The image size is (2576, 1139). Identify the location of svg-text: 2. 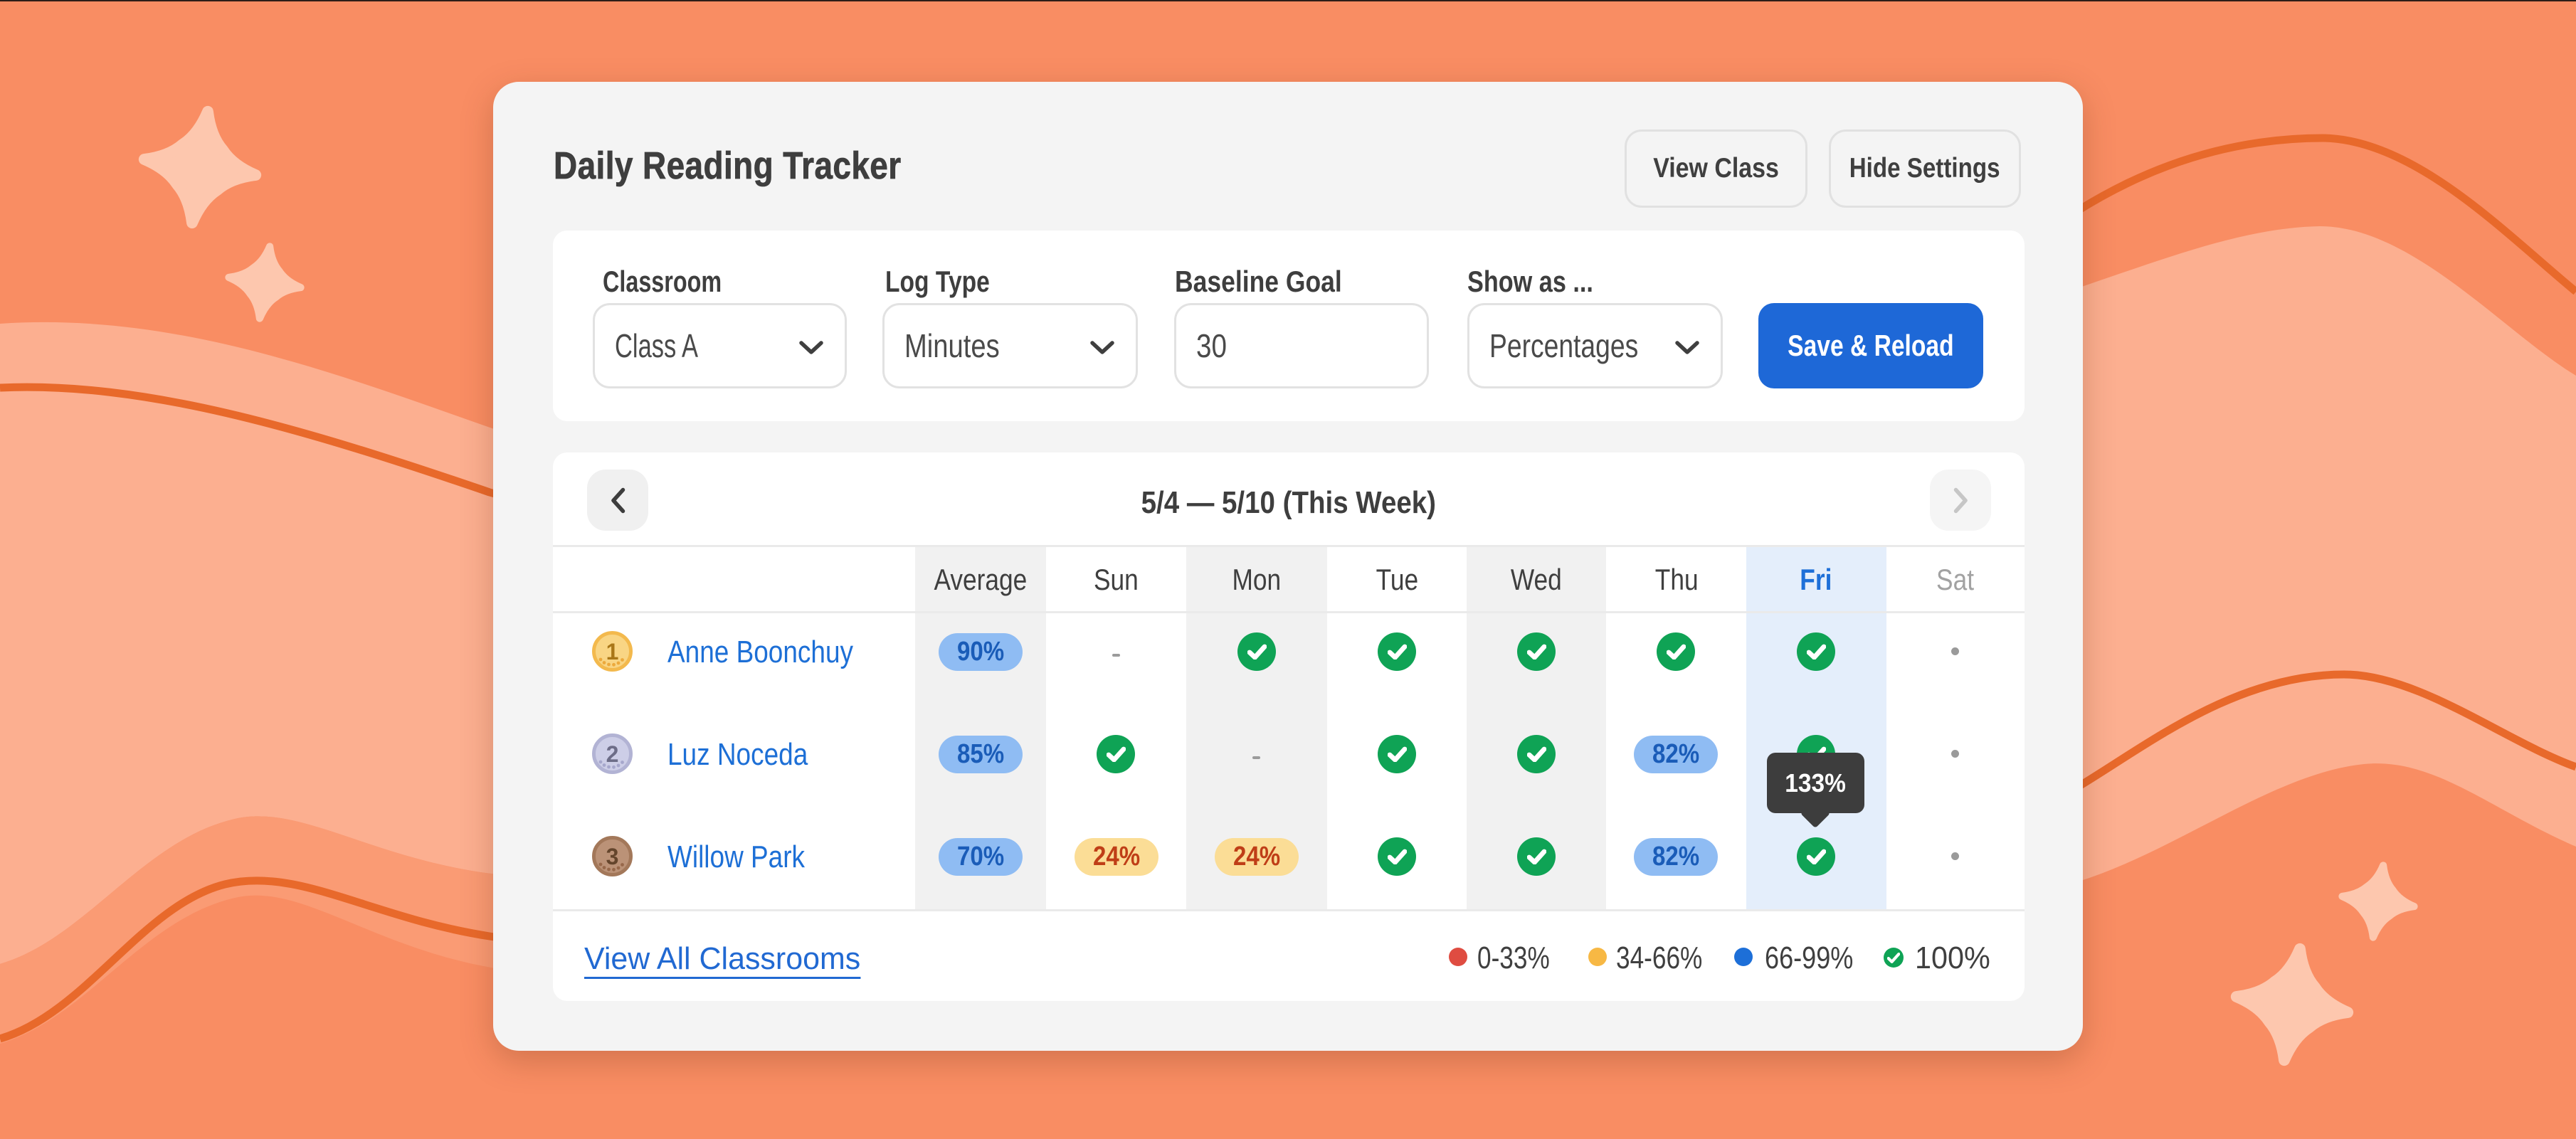
(612, 754).